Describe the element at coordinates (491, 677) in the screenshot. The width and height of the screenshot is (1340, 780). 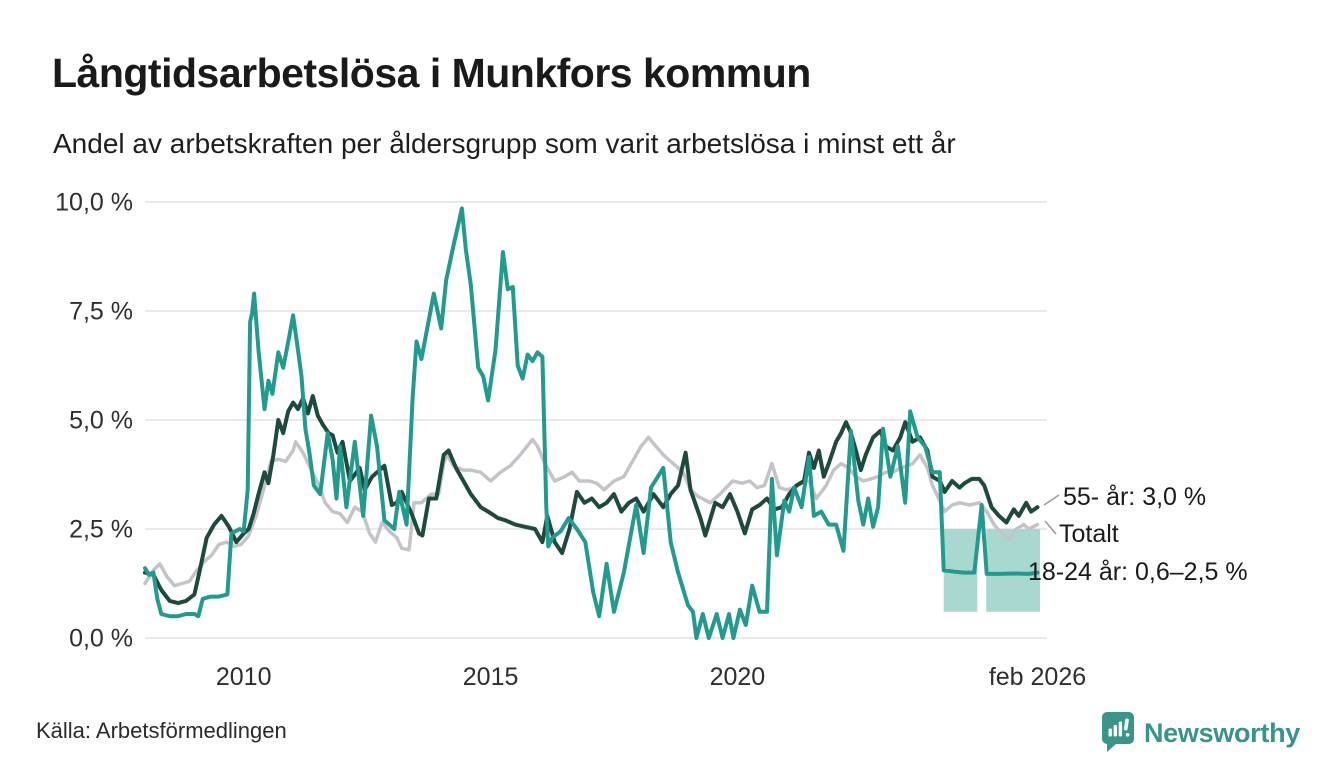
I see `x-tick-label: 2015` at that location.